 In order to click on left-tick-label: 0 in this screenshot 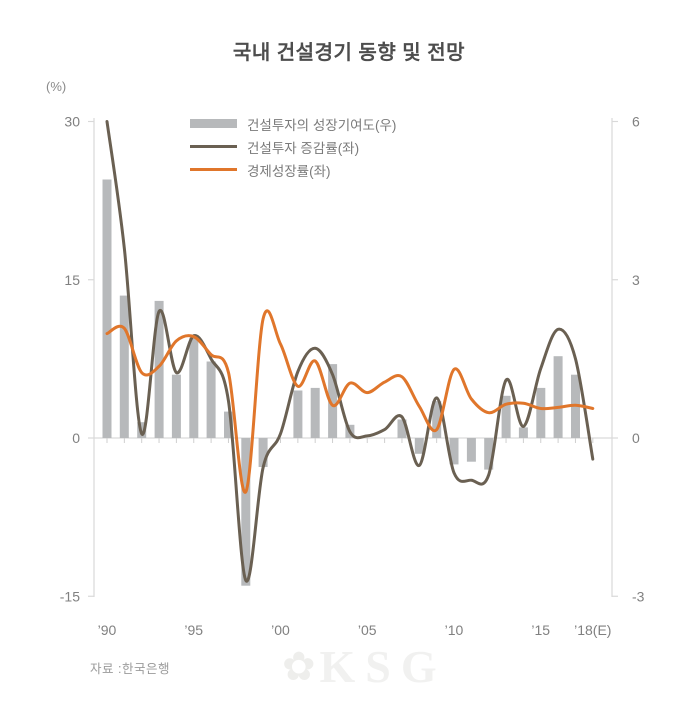, I will do `click(76, 438)`.